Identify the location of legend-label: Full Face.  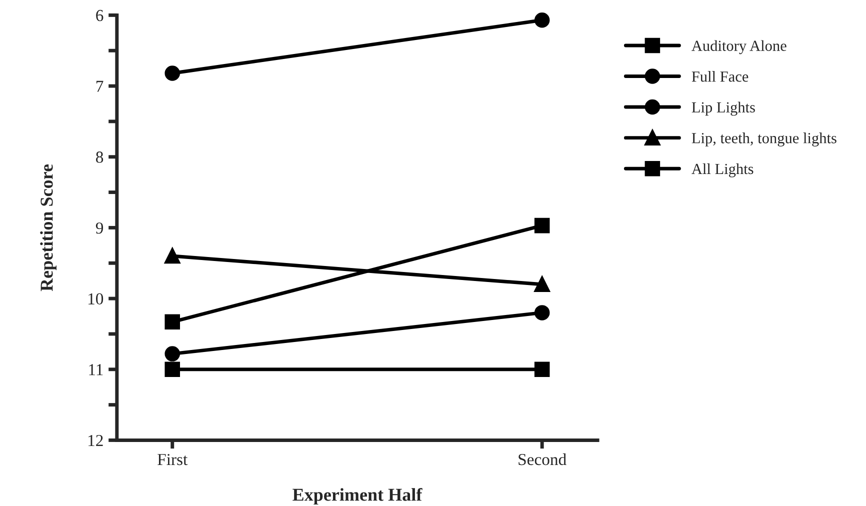
(720, 76).